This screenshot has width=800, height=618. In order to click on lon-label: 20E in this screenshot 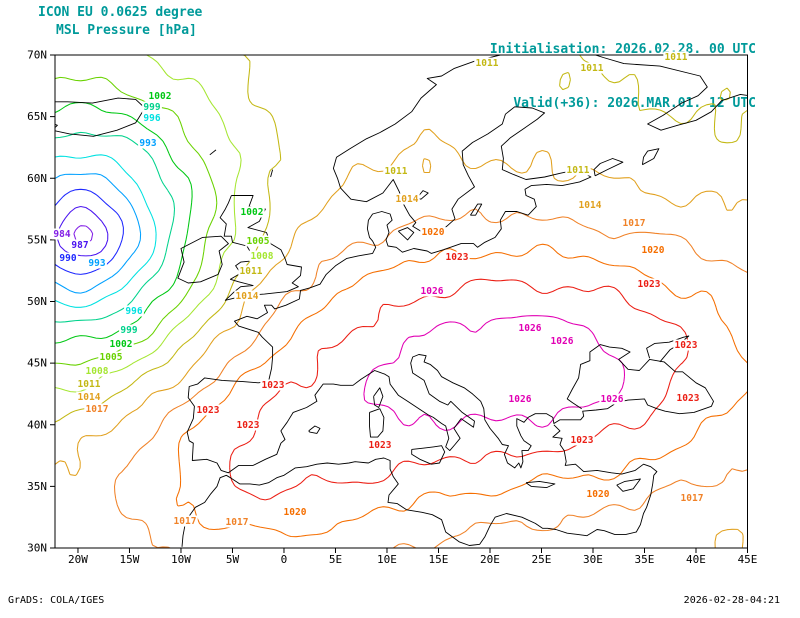, I will do `click(490, 559)`.